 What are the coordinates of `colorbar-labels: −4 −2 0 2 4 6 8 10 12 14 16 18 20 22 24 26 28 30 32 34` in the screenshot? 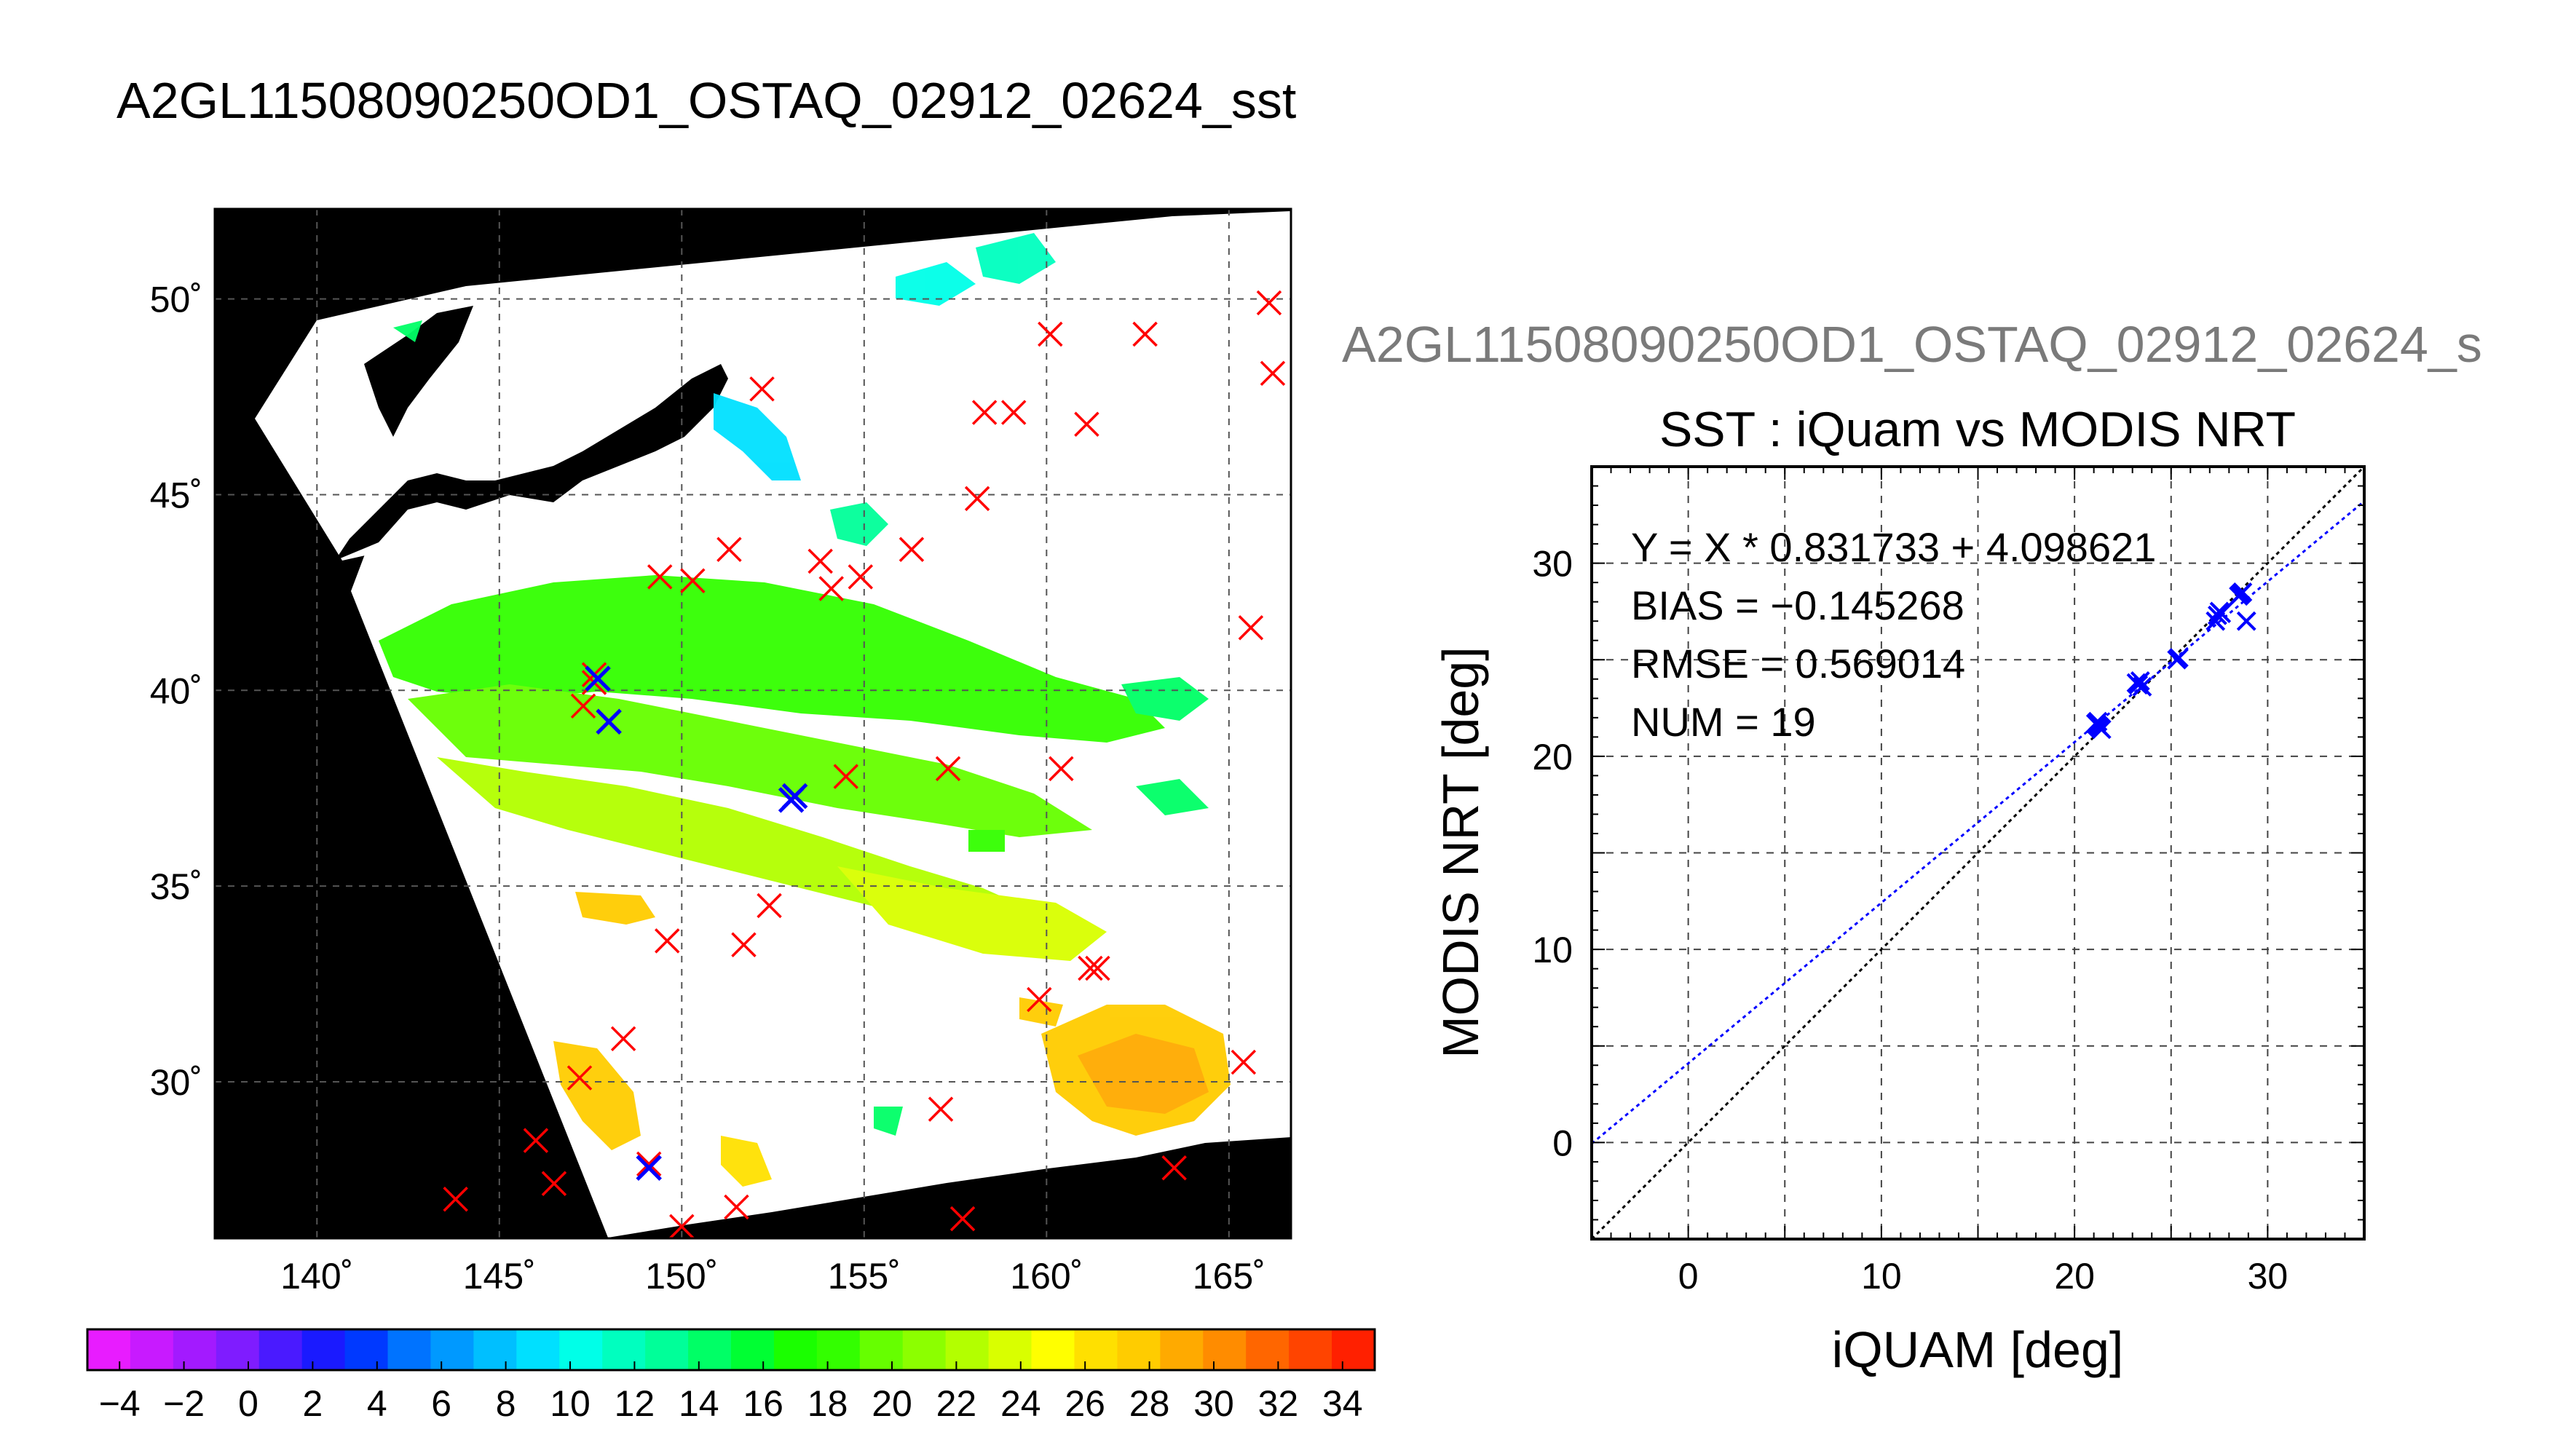 It's located at (731, 1392).